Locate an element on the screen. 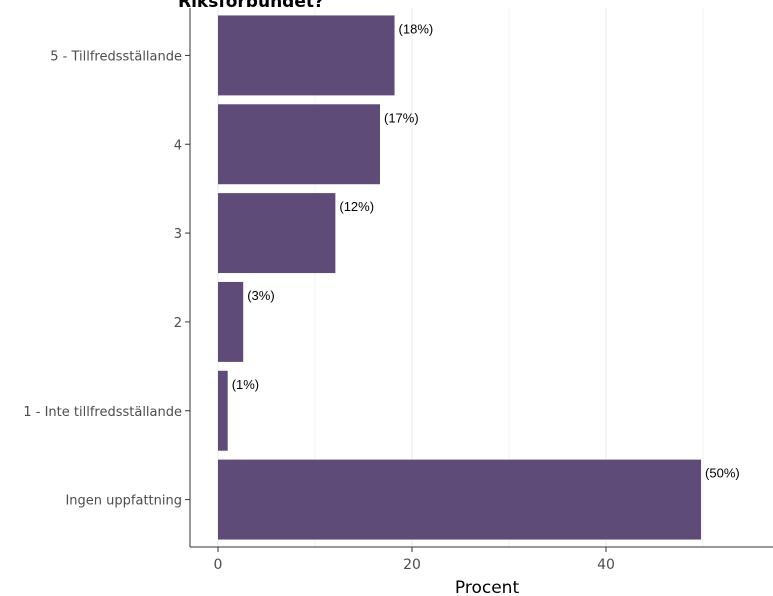 This screenshot has height=596, width=773. data-label: (1%) is located at coordinates (245, 384).